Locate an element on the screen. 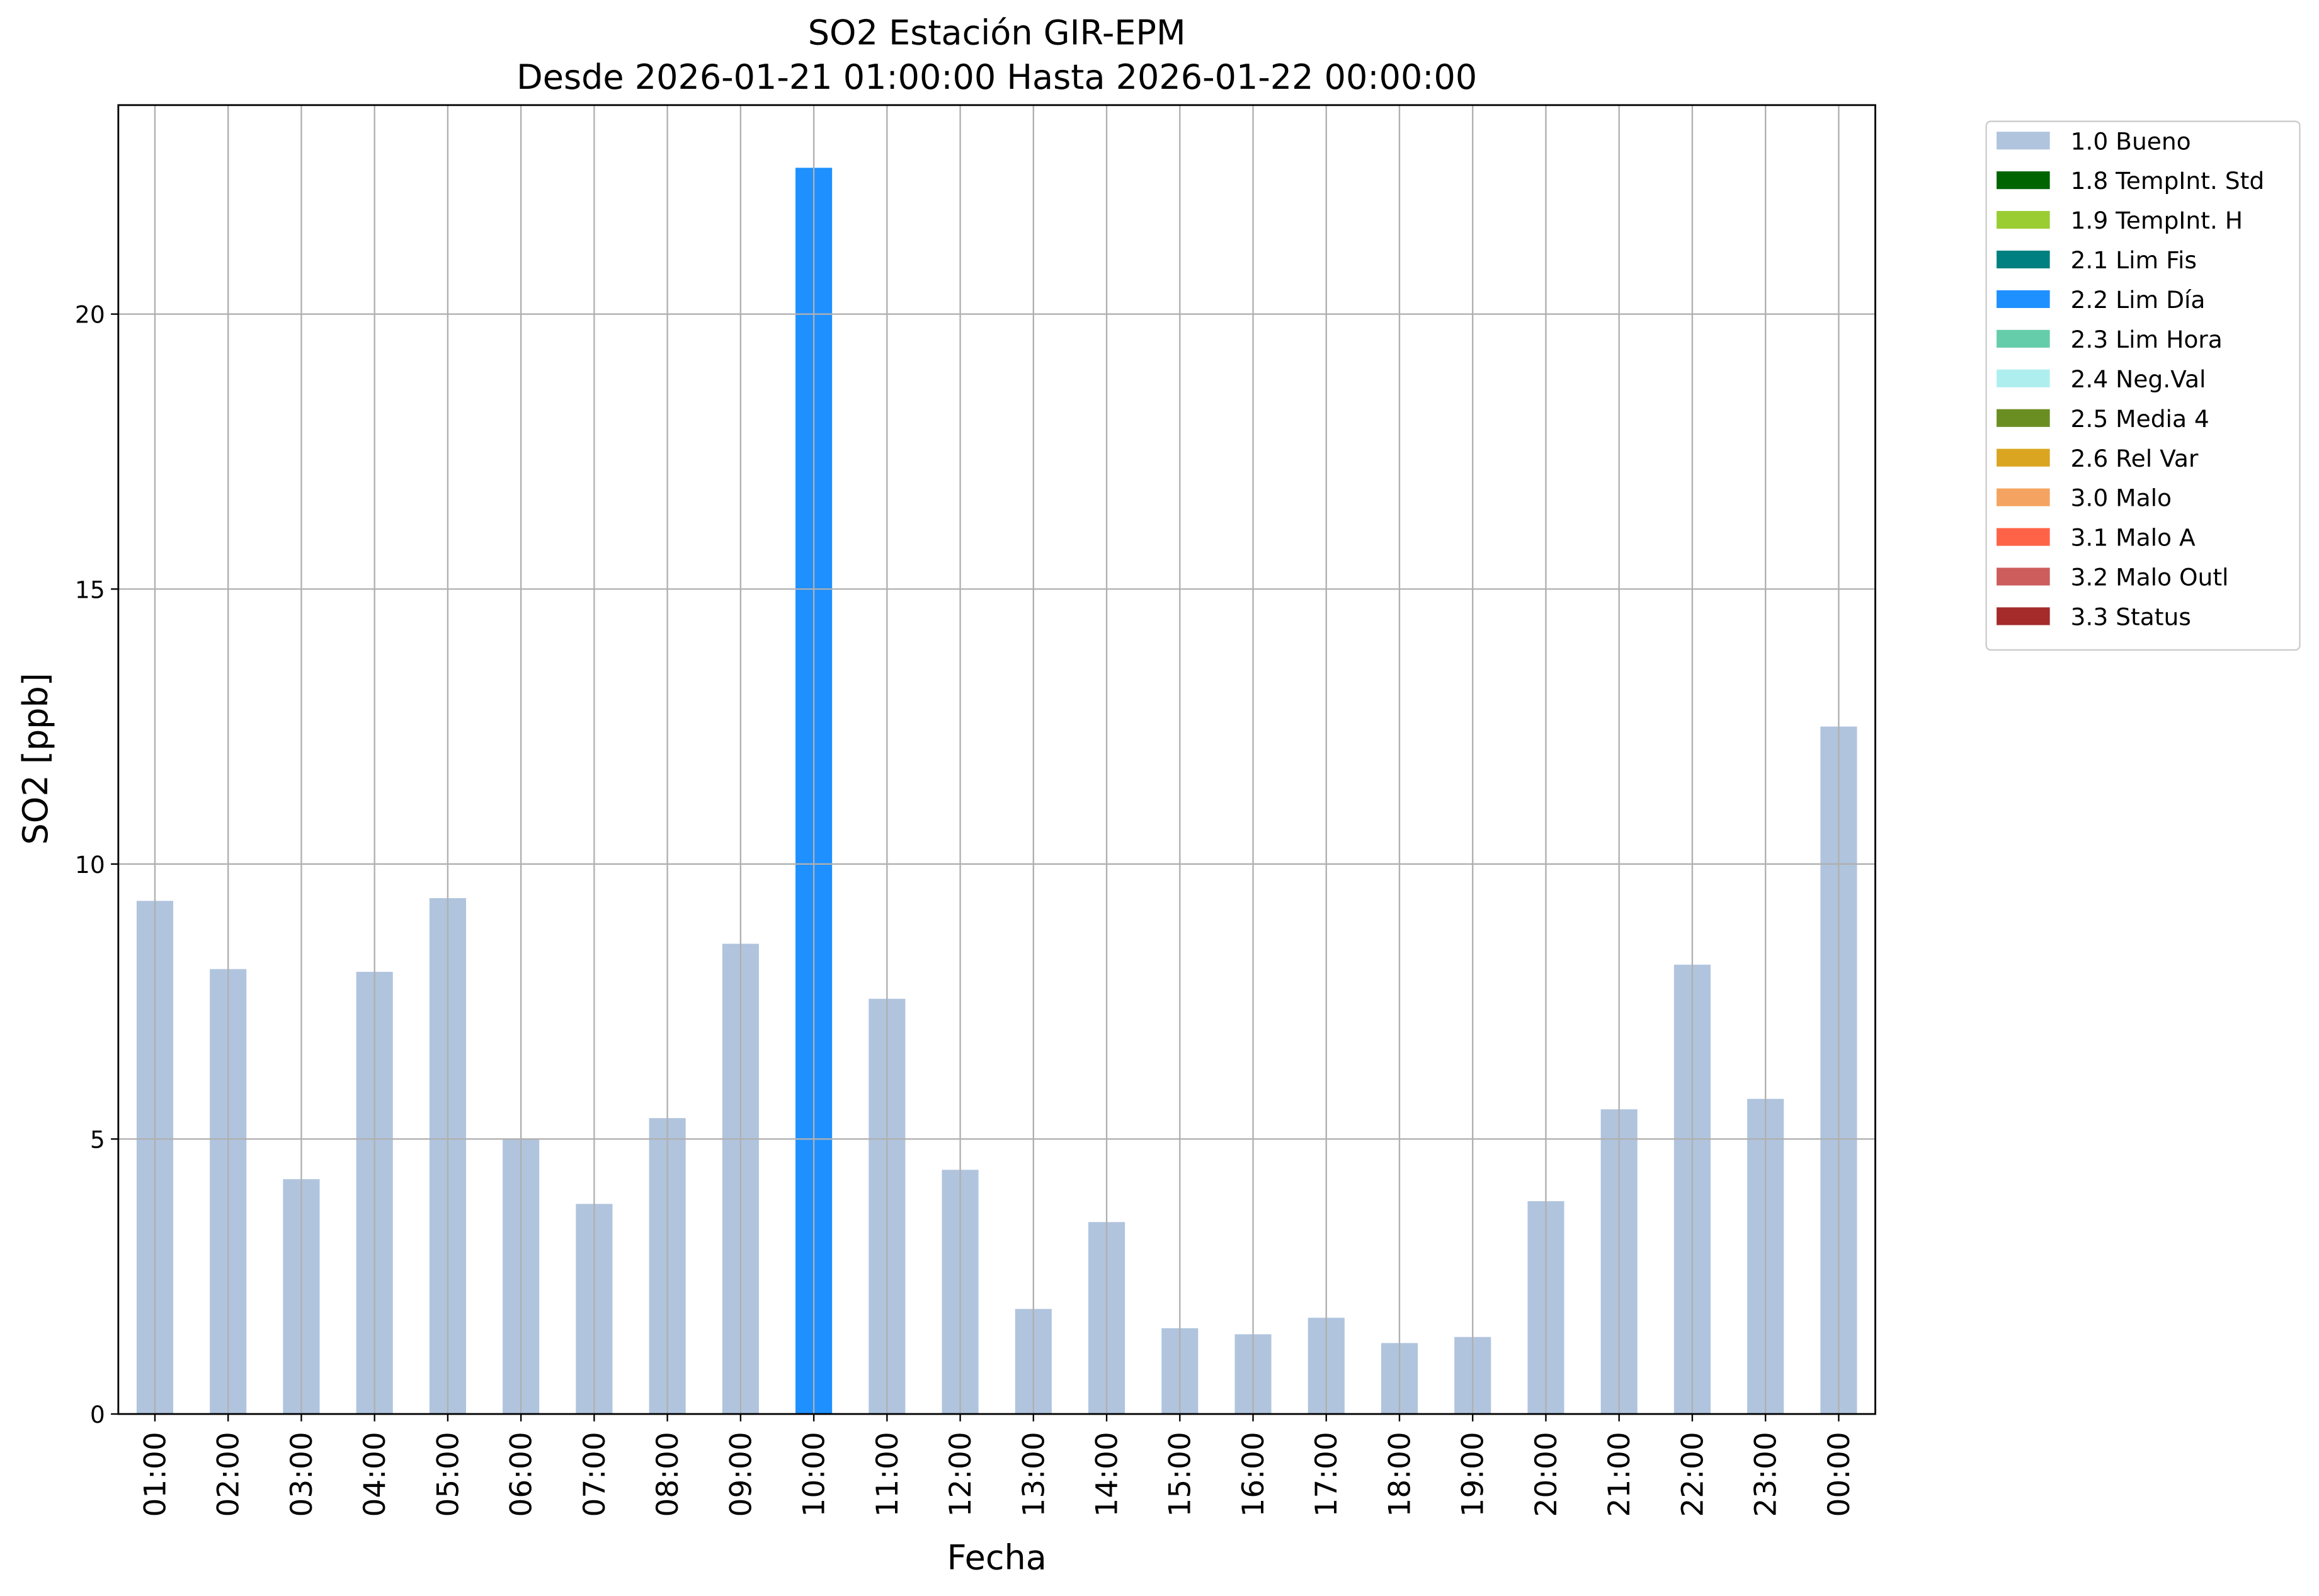 The image size is (2319, 1596). legend-box is located at coordinates (2143, 385).